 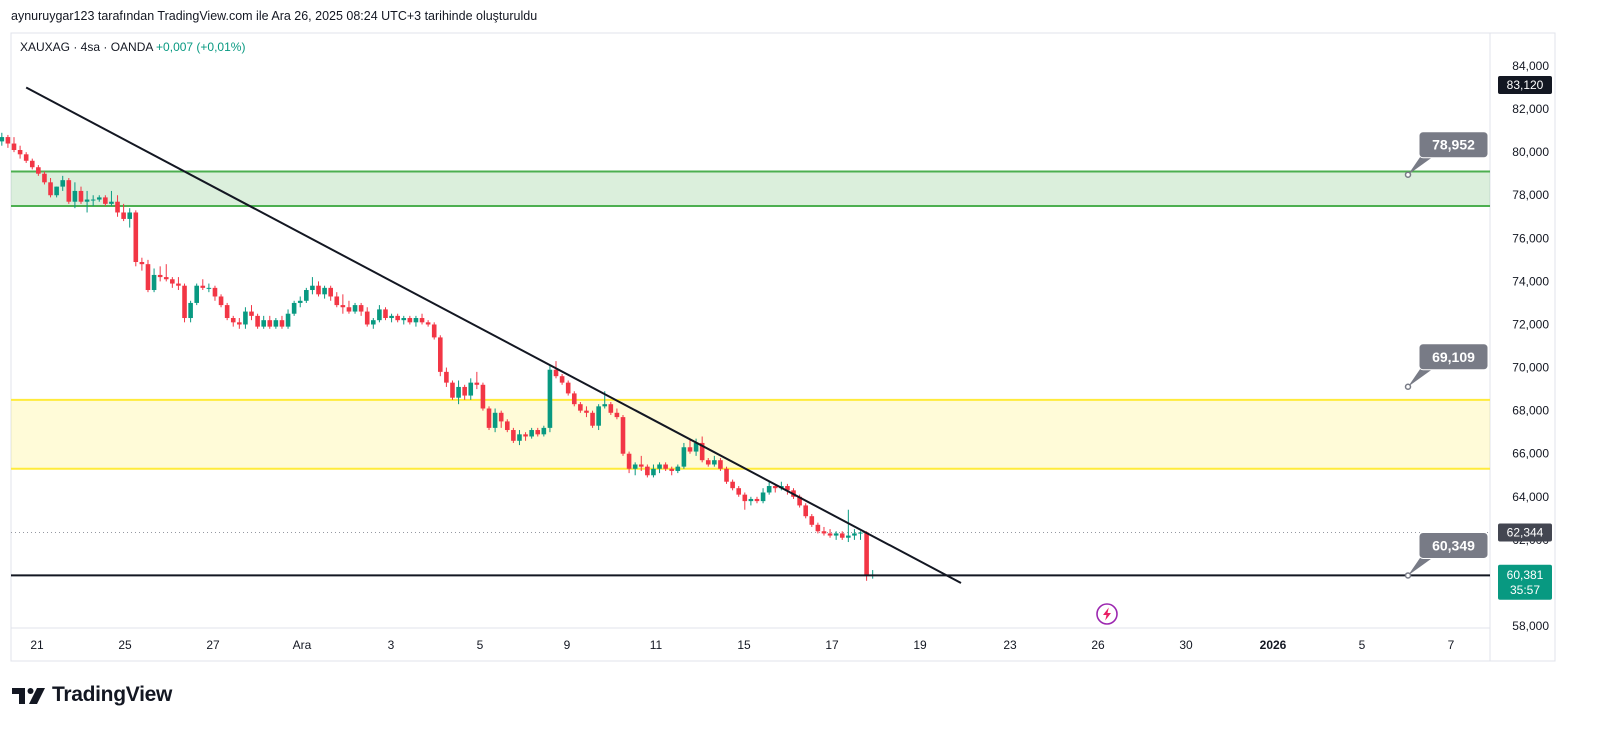 I want to click on green-zone, so click(x=750, y=189).